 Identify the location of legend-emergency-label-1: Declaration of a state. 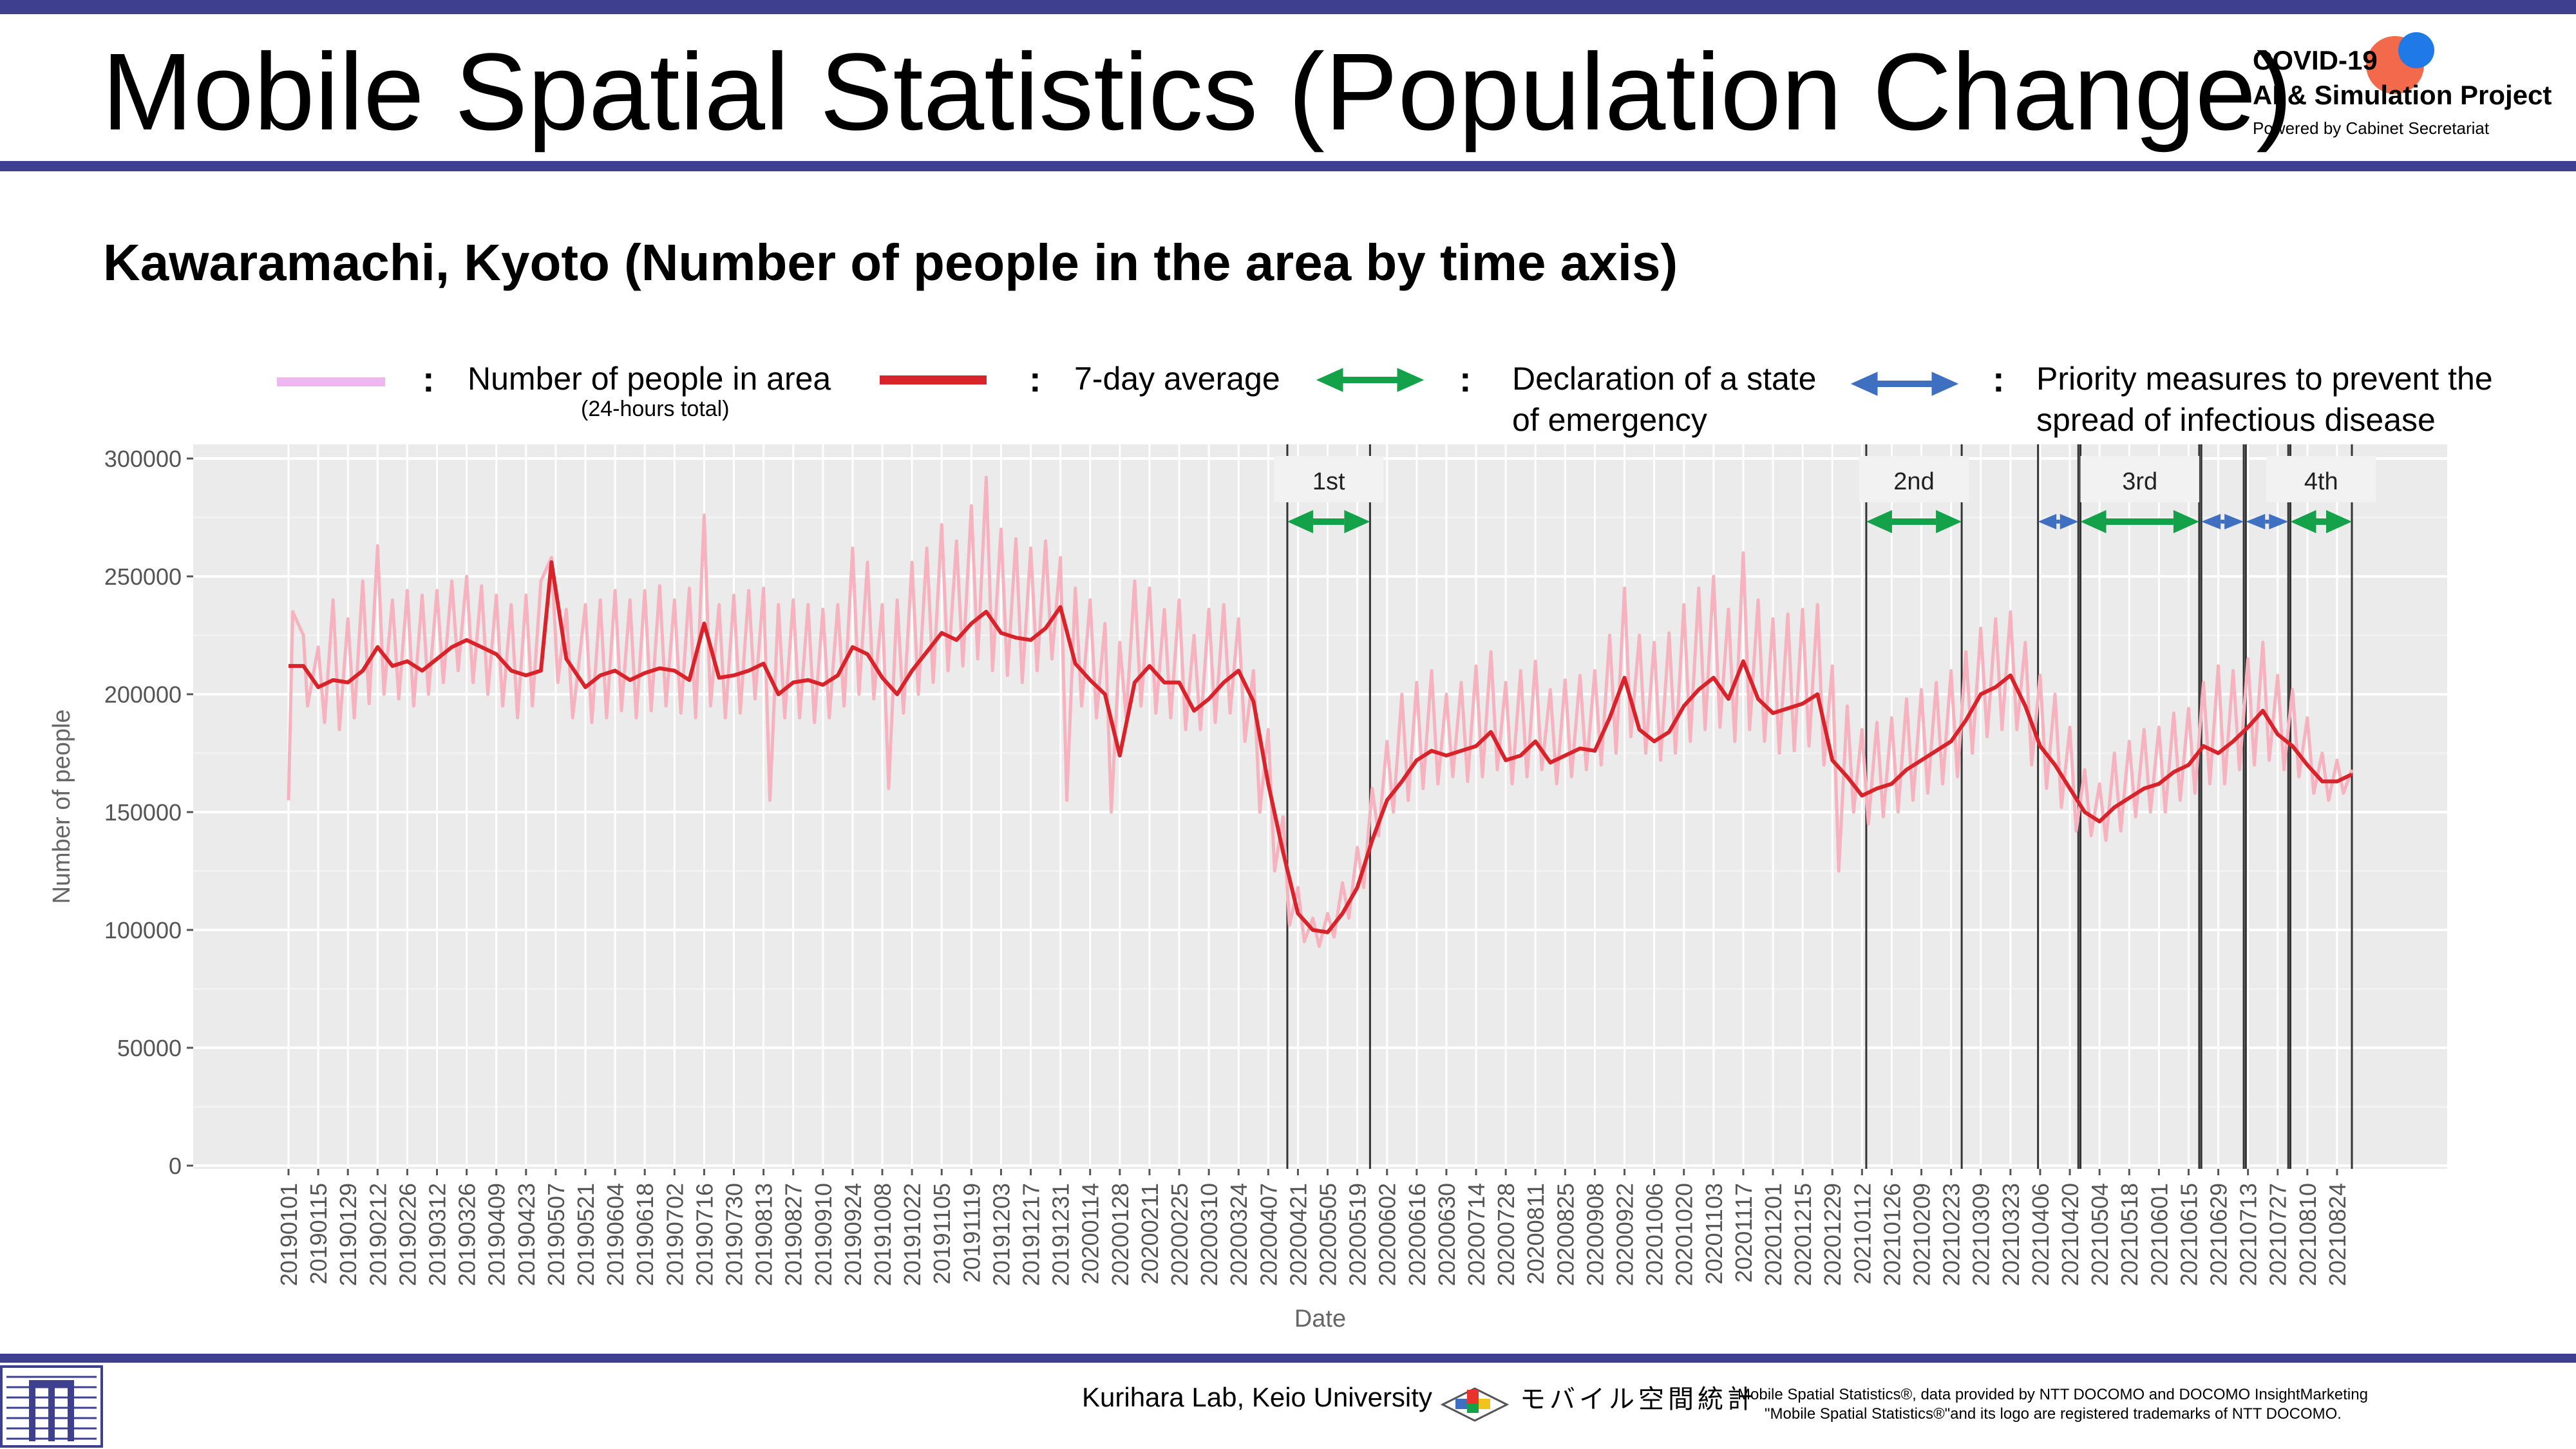
(1665, 379).